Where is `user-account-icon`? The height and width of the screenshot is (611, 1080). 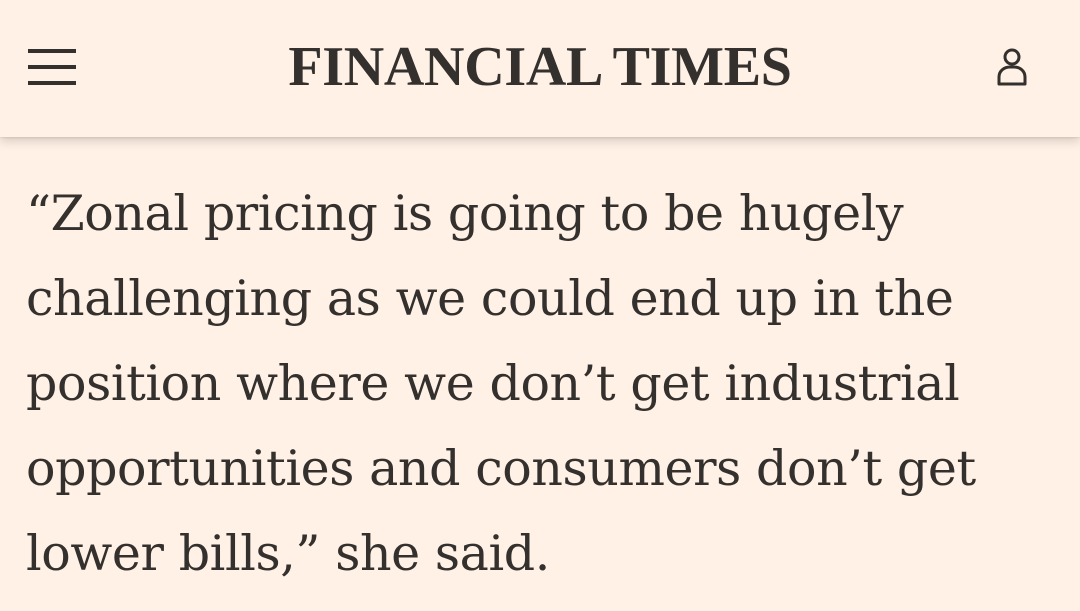 user-account-icon is located at coordinates (1012, 67).